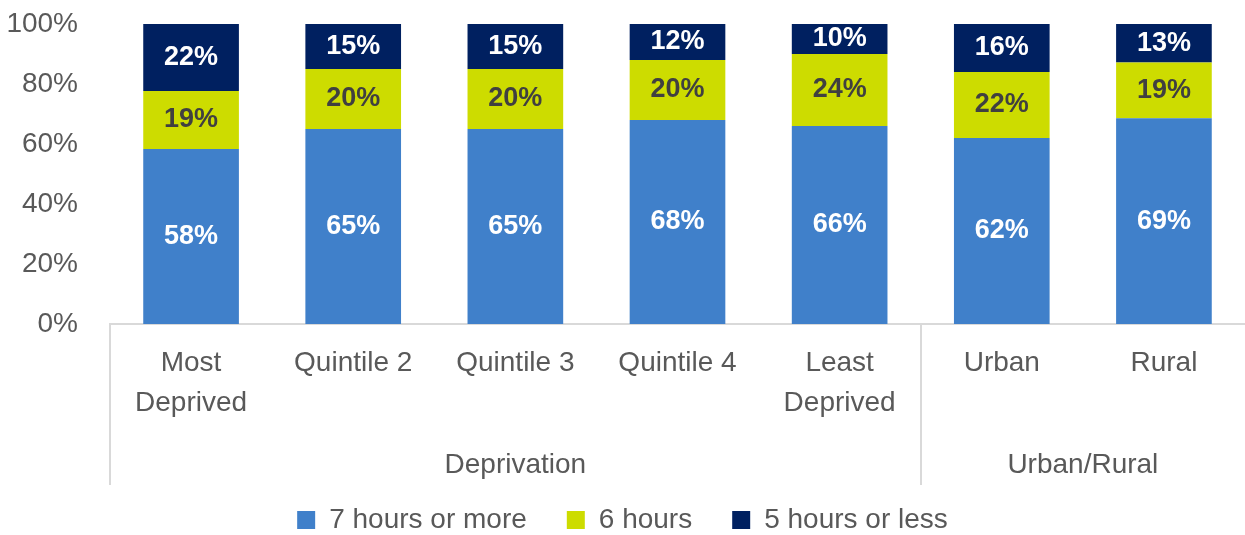  What do you see at coordinates (1001, 362) in the screenshot?
I see `x-tick-label: Urban` at bounding box center [1001, 362].